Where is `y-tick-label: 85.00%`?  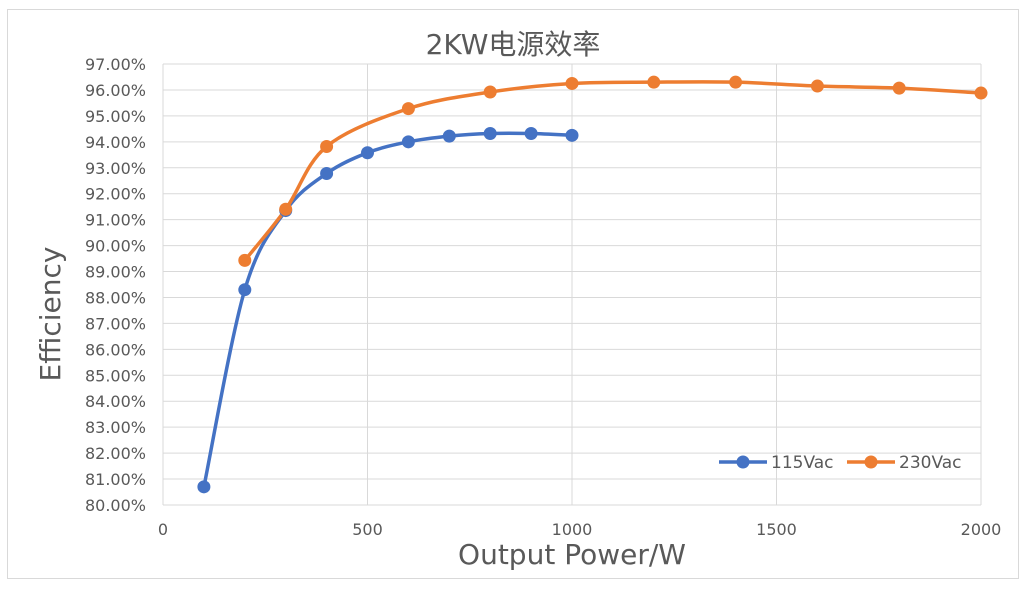 y-tick-label: 85.00% is located at coordinates (115, 375).